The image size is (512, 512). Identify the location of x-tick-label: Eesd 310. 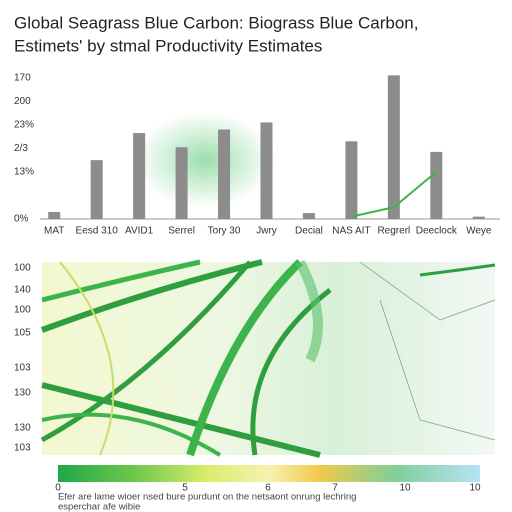
(97, 231).